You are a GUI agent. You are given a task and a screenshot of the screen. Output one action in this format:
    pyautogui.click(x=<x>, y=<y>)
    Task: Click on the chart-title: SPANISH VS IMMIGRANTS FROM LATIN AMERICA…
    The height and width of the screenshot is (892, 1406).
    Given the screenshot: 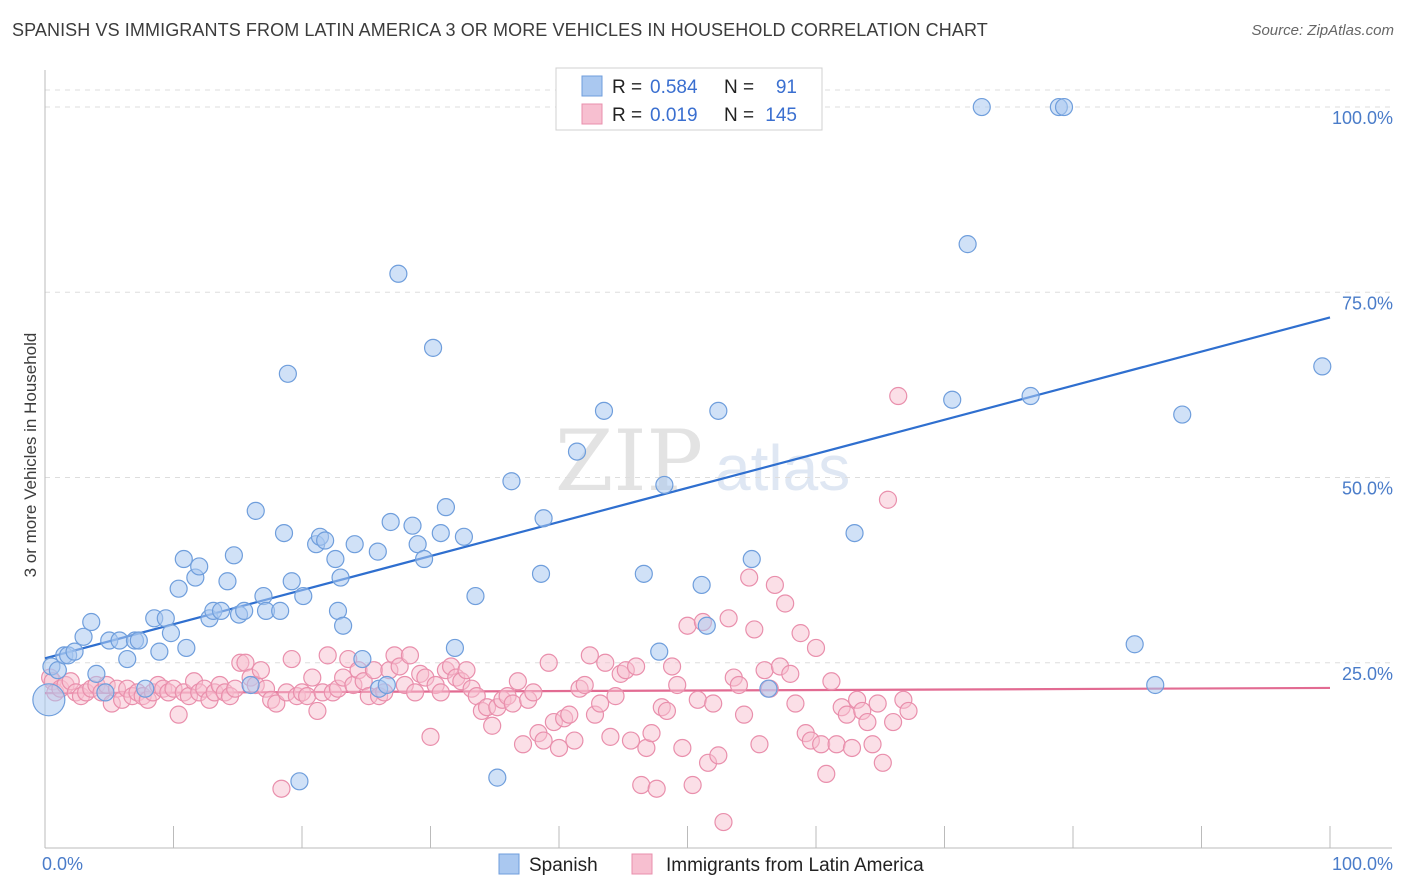 What is the action you would take?
    pyautogui.click(x=500, y=30)
    